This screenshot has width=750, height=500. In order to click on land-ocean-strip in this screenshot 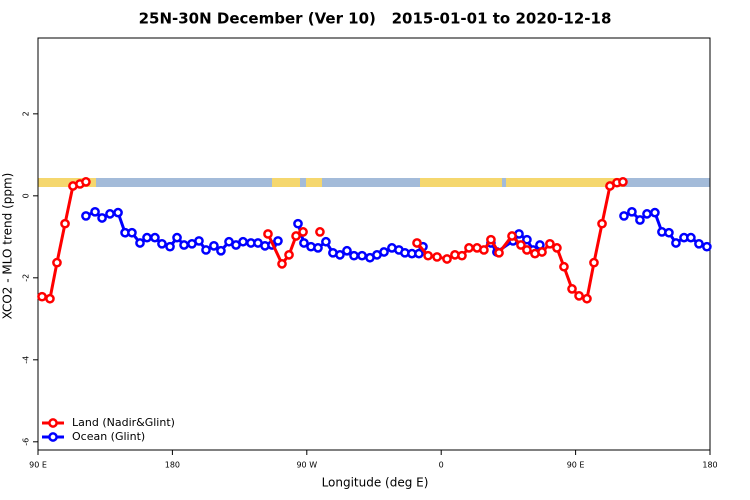, I will do `click(374, 182)`.